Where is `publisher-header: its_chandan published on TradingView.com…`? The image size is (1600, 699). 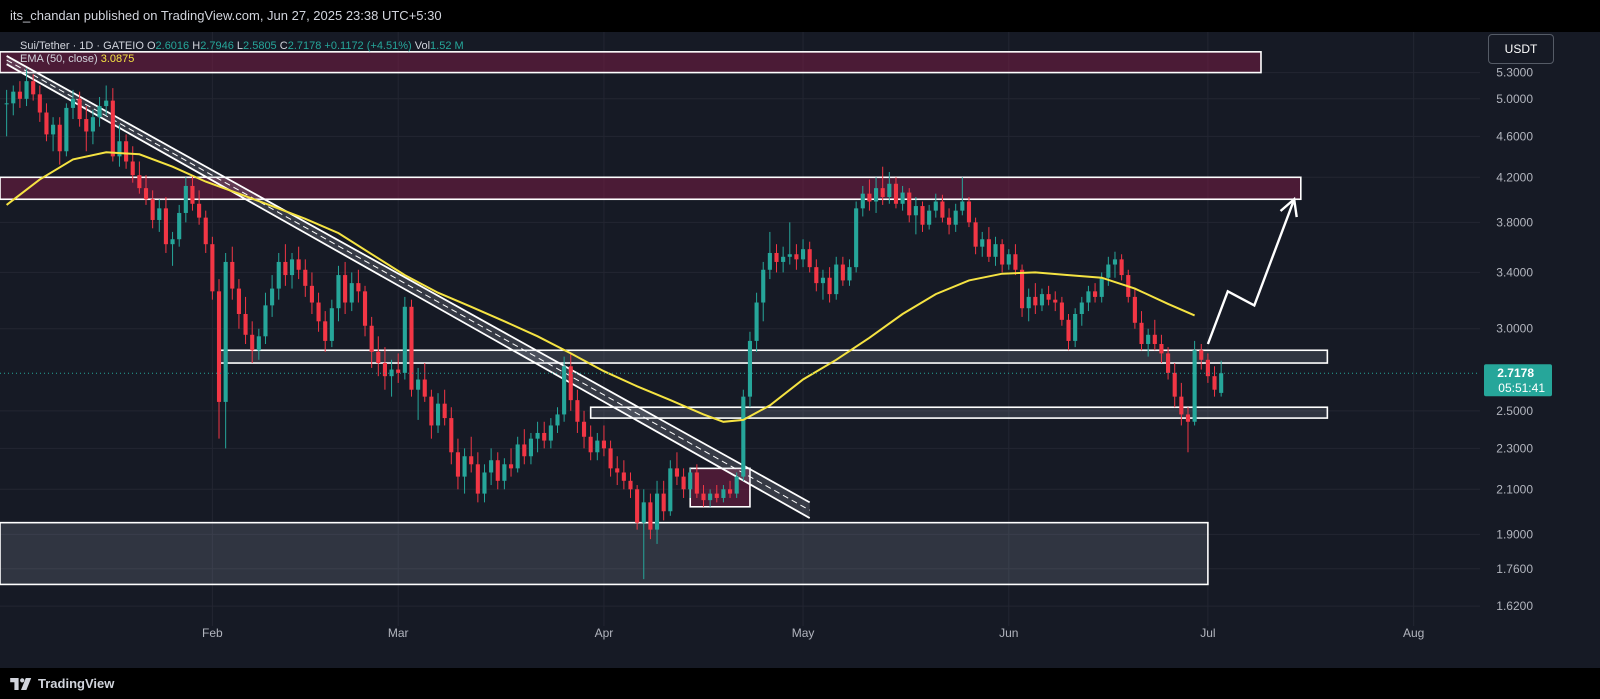 publisher-header: its_chandan published on TradingView.com… is located at coordinates (800, 16).